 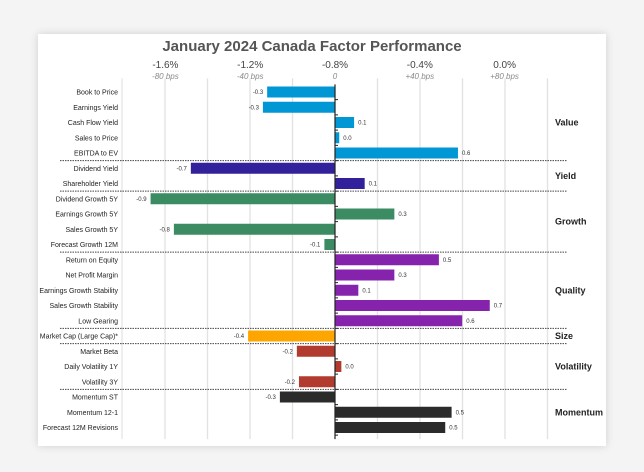 I want to click on x-tick-label: -0.4%, so click(x=420, y=65).